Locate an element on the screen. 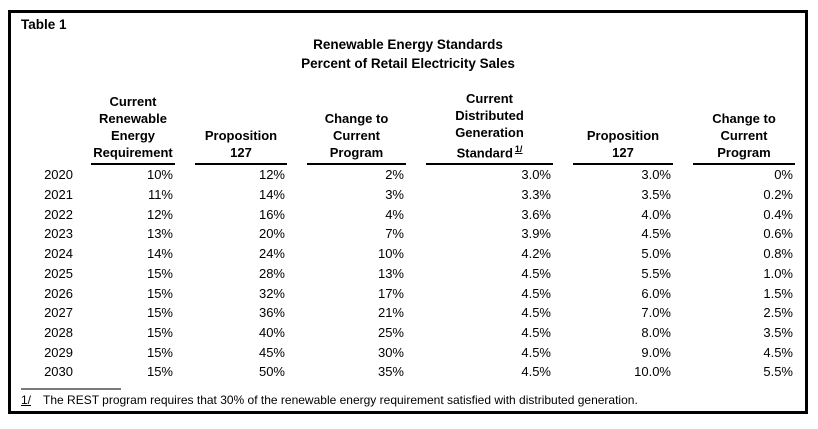  value-cell: 50% is located at coordinates (271, 372).